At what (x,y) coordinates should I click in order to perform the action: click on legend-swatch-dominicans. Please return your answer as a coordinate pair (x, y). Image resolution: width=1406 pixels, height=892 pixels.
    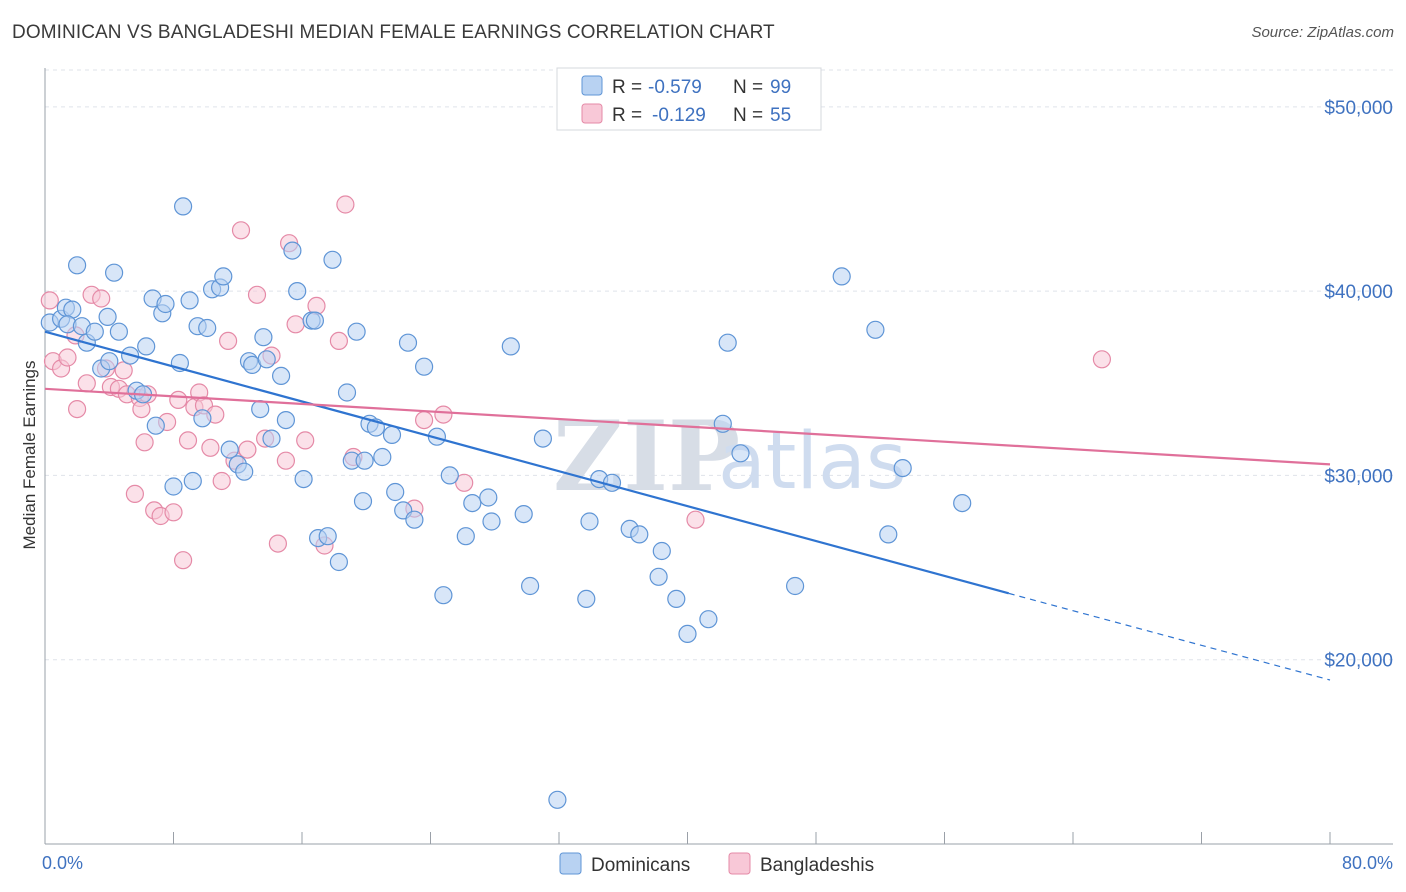
    Looking at the image, I should click on (592, 85).